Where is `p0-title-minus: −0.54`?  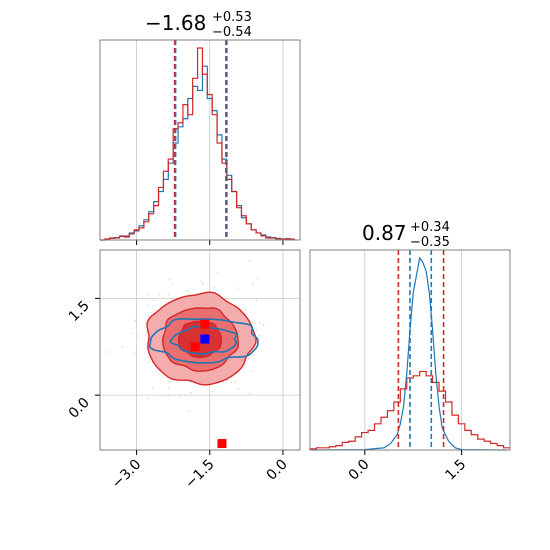 p0-title-minus: −0.54 is located at coordinates (232, 32).